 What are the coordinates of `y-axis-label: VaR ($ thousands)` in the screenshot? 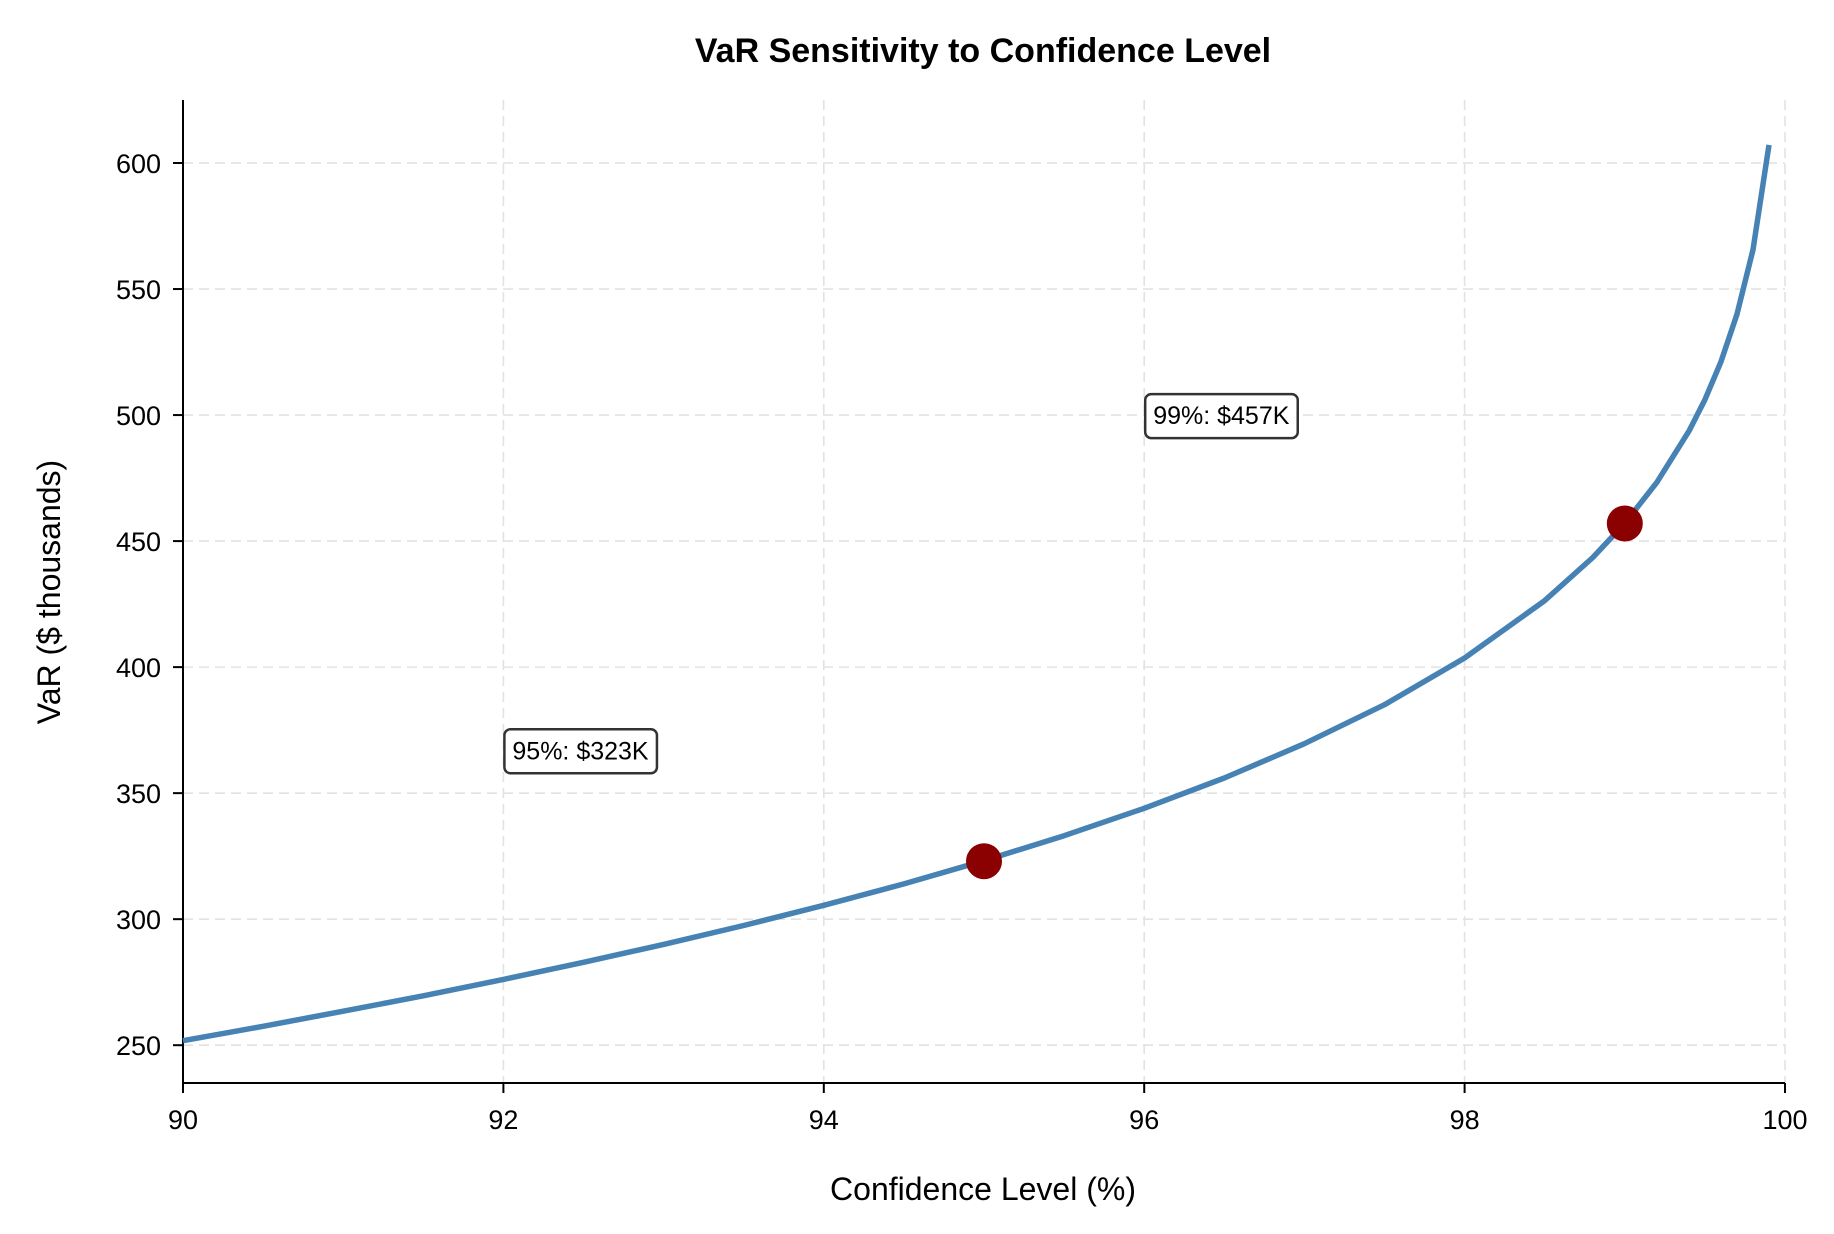 It's located at (49, 592).